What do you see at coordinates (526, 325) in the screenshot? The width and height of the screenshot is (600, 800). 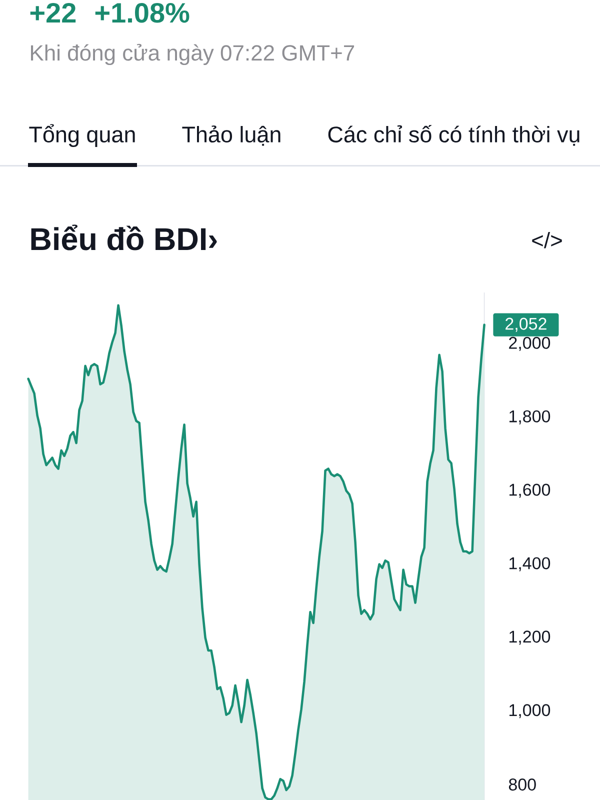 I see `text: 2,052` at bounding box center [526, 325].